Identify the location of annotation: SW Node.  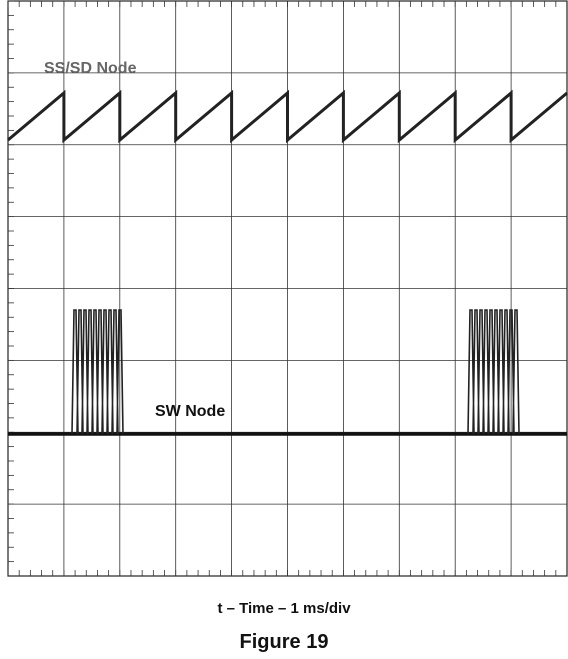
(190, 411).